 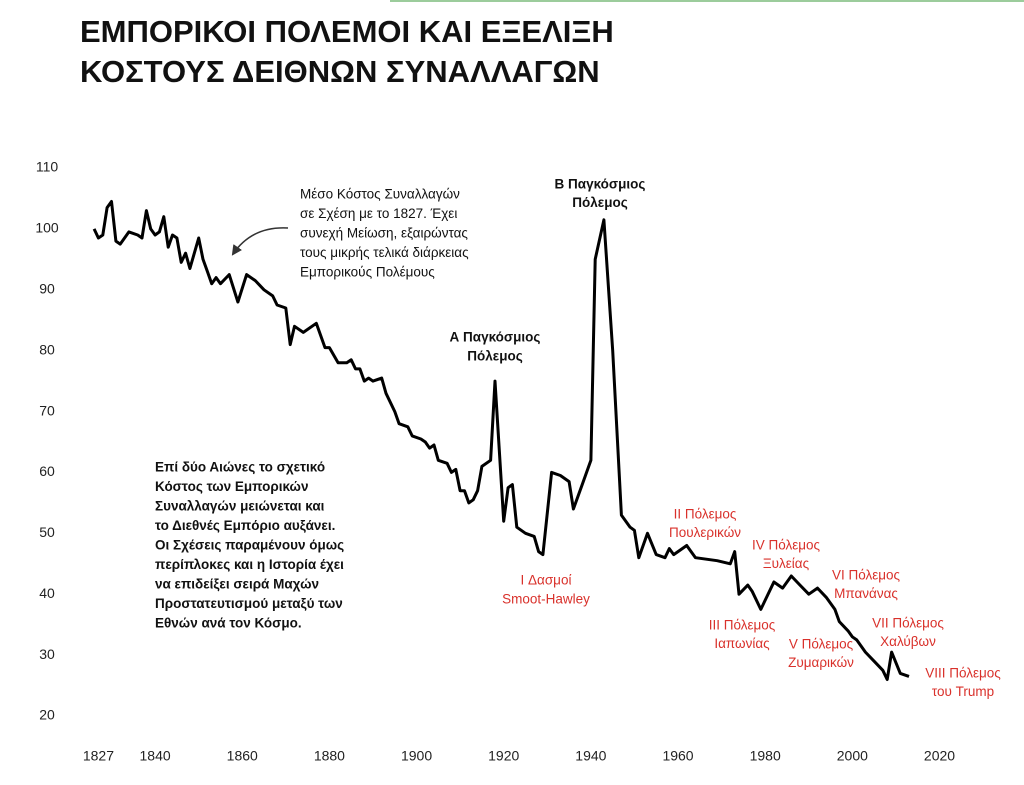 What do you see at coordinates (242, 756) in the screenshot?
I see `x-tick-label: 1860` at bounding box center [242, 756].